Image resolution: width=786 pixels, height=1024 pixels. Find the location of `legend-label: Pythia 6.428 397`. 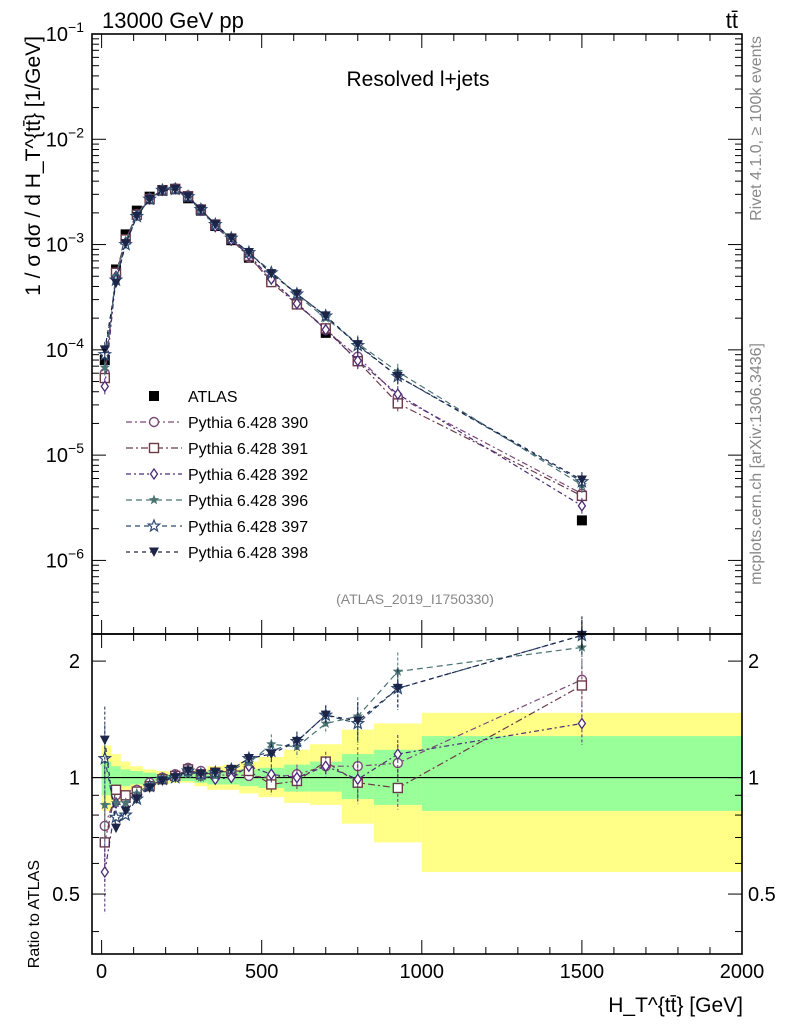

legend-label: Pythia 6.428 397 is located at coordinates (248, 527).